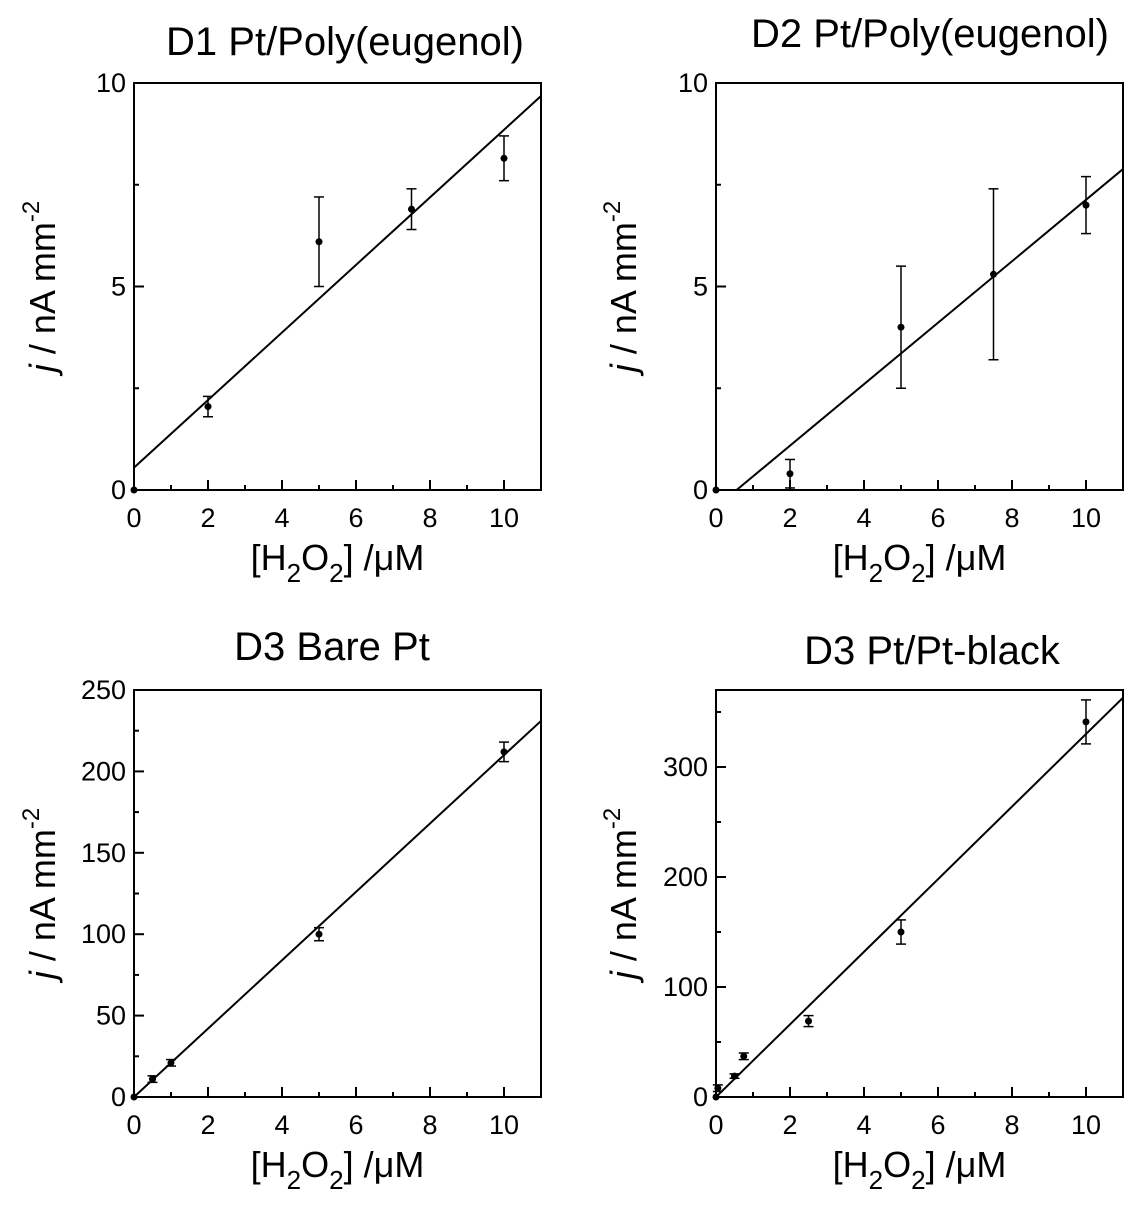 The width and height of the screenshot is (1147, 1205). I want to click on y-tick-label: 150, so click(103, 853).